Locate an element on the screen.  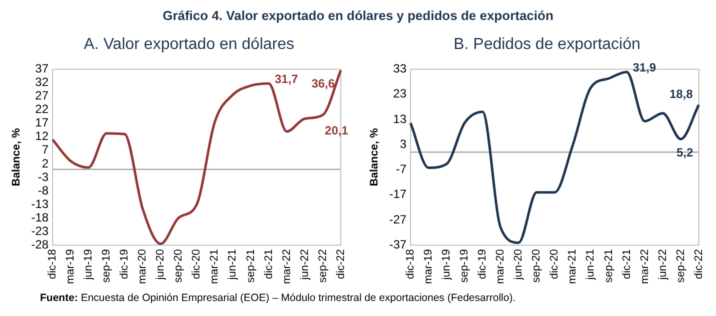
data-label: 31,9 is located at coordinates (644, 67).